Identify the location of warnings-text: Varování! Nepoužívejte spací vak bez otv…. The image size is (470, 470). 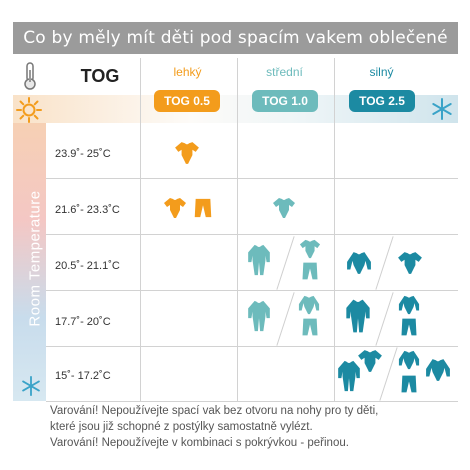
(255, 427).